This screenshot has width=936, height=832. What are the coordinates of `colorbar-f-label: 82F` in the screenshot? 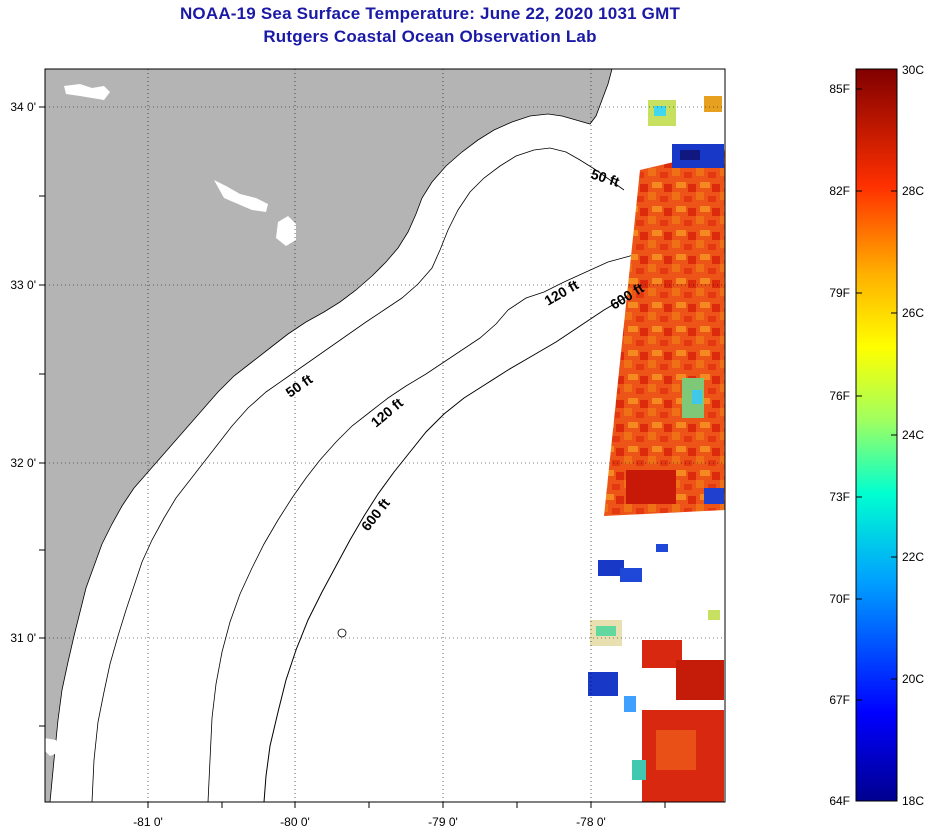 It's located at (839, 191).